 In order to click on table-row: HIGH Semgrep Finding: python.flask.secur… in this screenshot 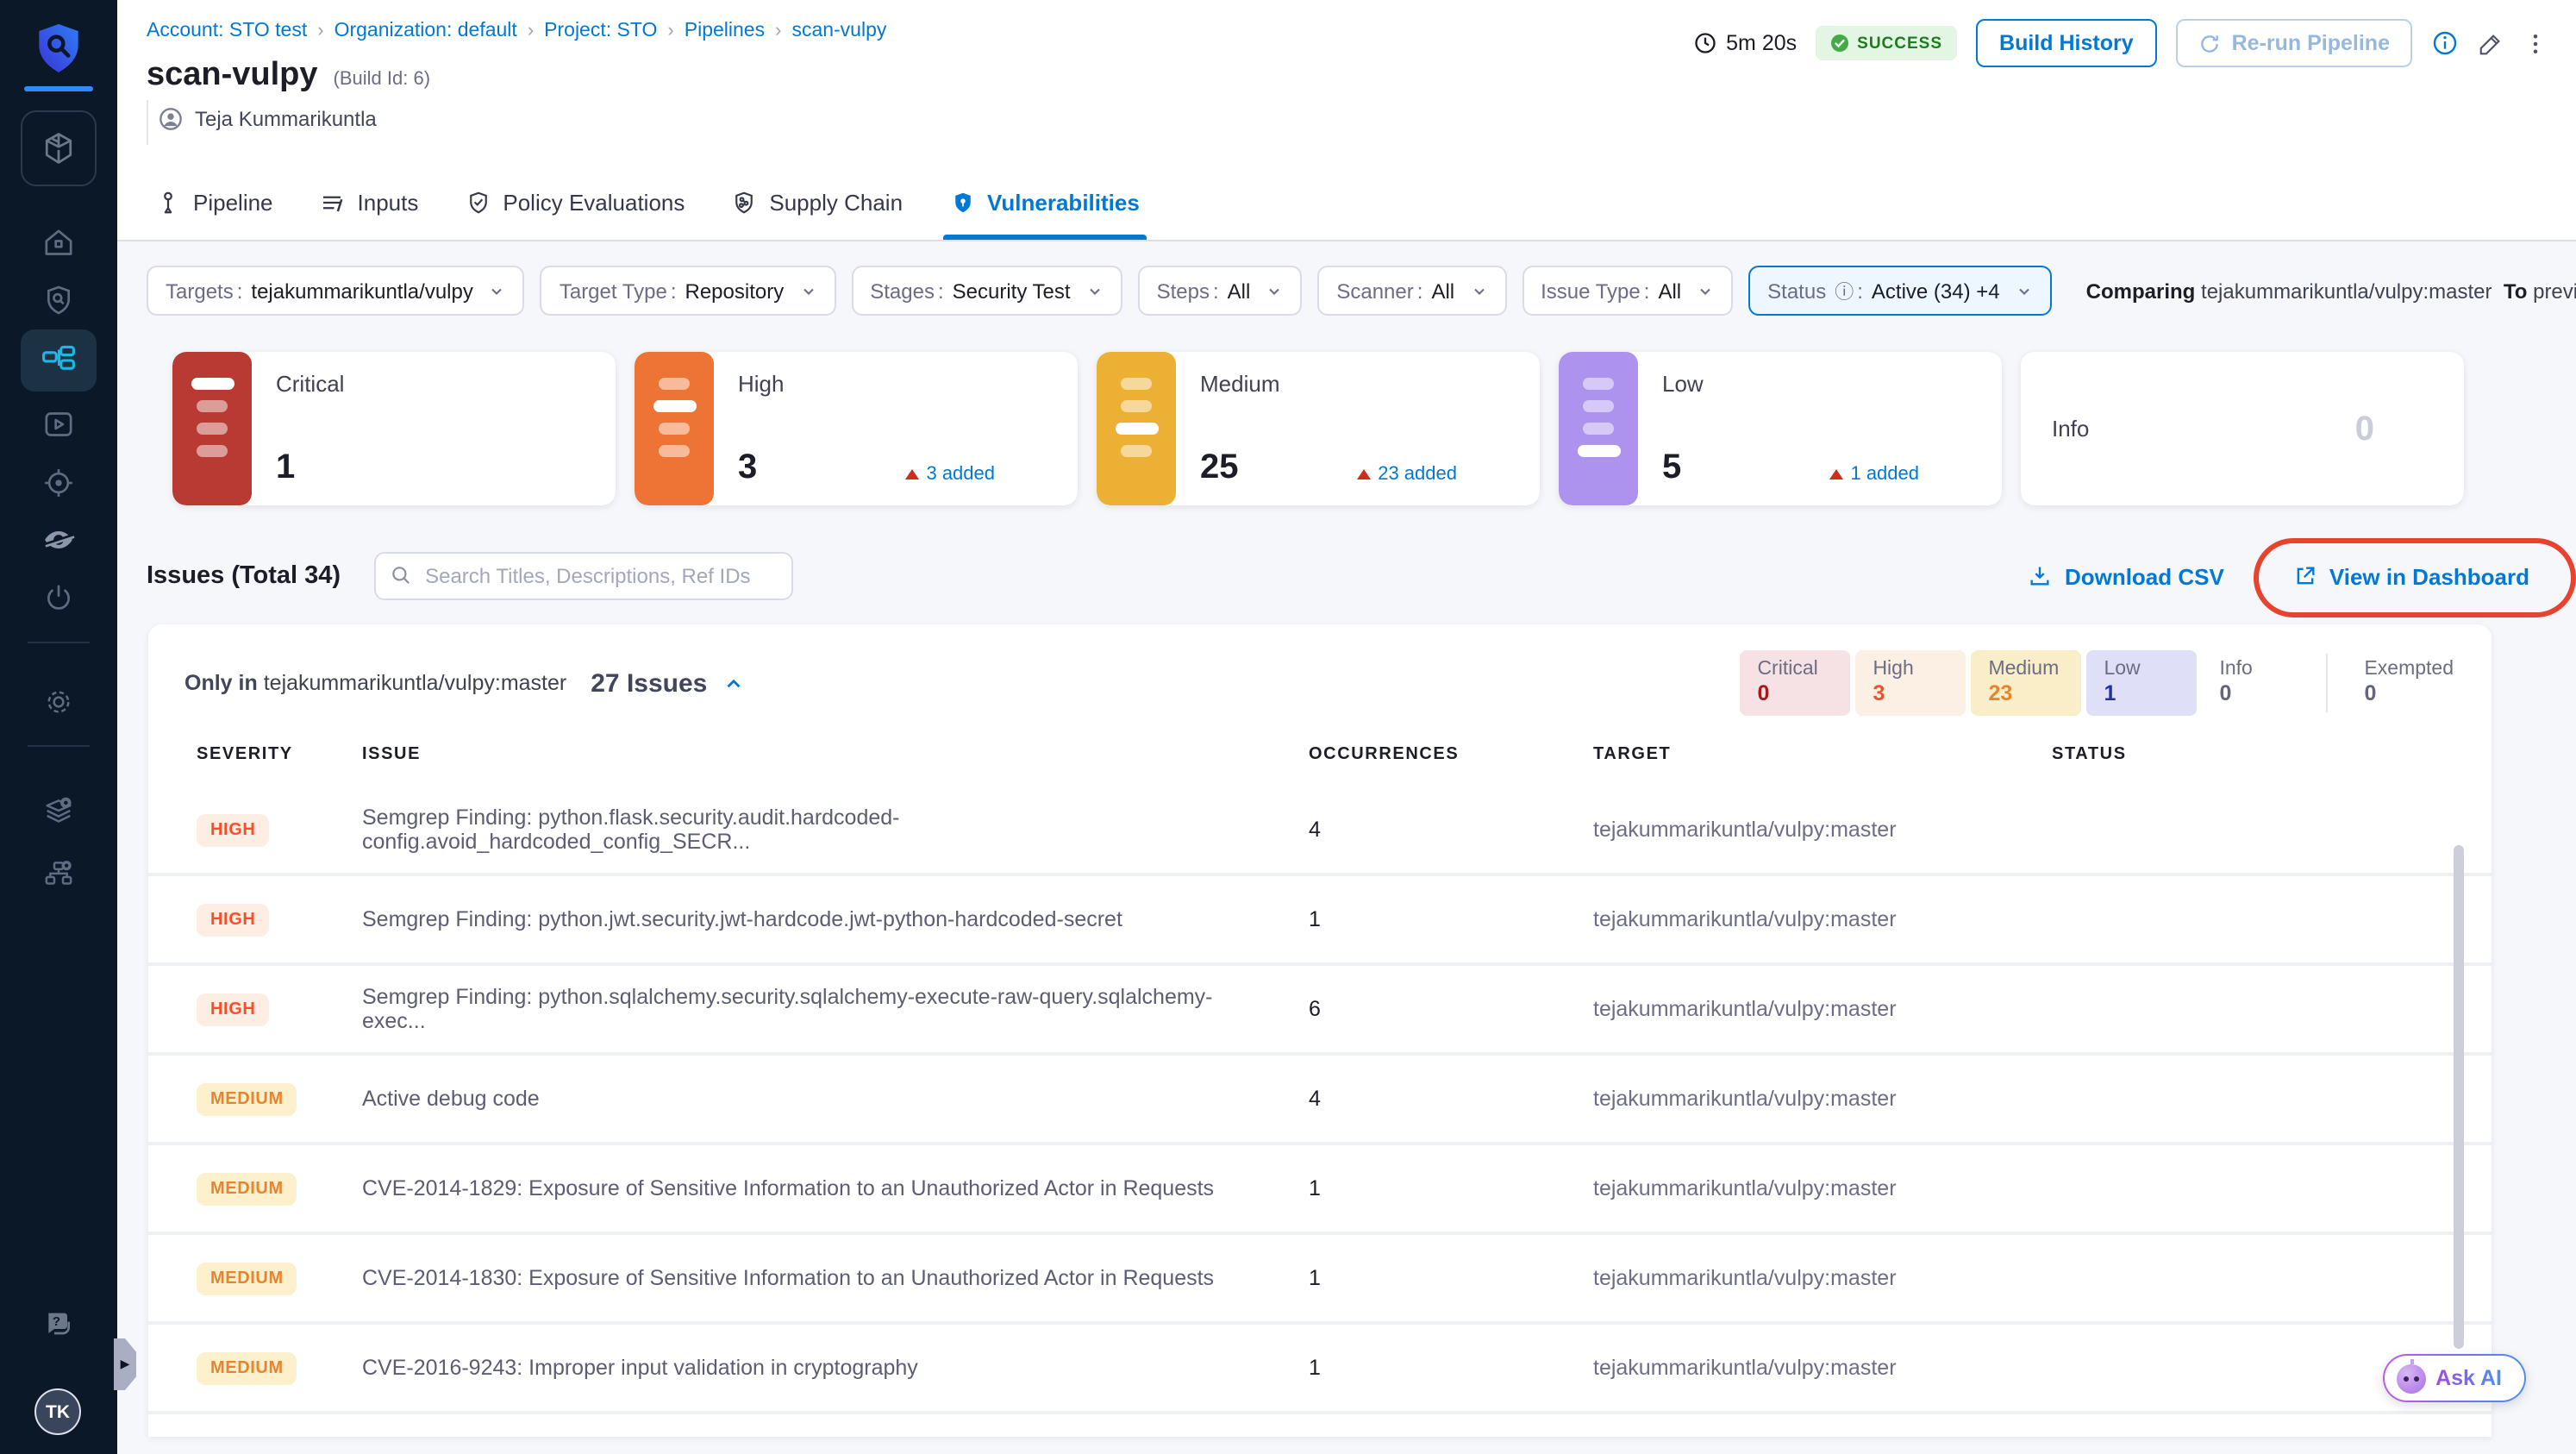, I will do `click(1320, 831)`.